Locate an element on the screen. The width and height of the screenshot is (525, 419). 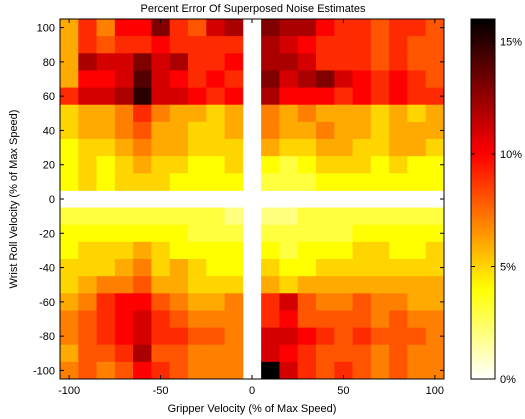
colorbar-tick-label: 5% is located at coordinates (508, 268).